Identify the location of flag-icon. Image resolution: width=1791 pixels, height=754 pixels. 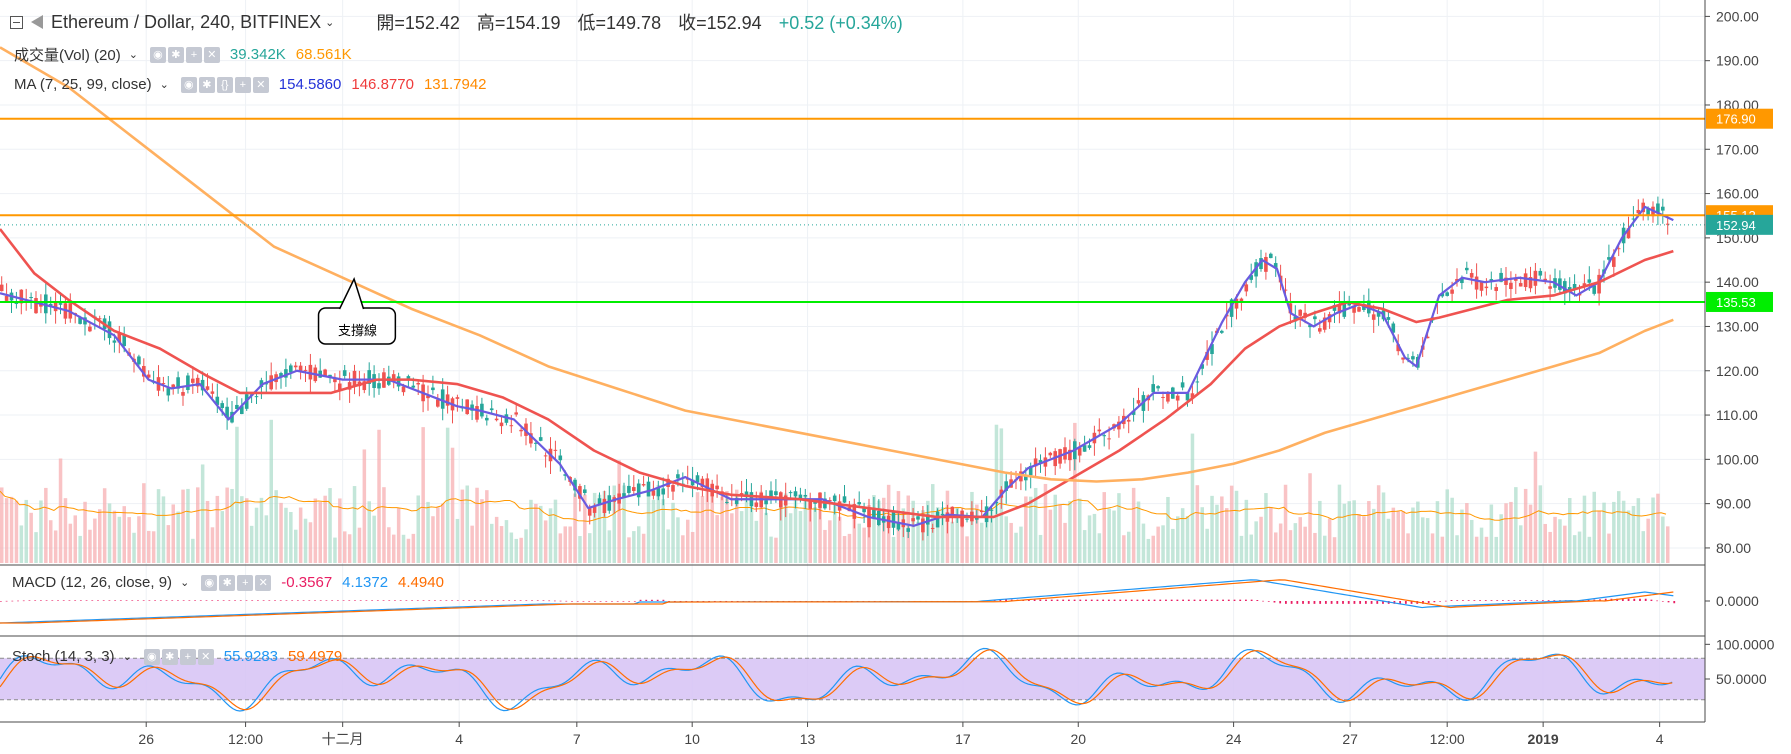
(37, 22).